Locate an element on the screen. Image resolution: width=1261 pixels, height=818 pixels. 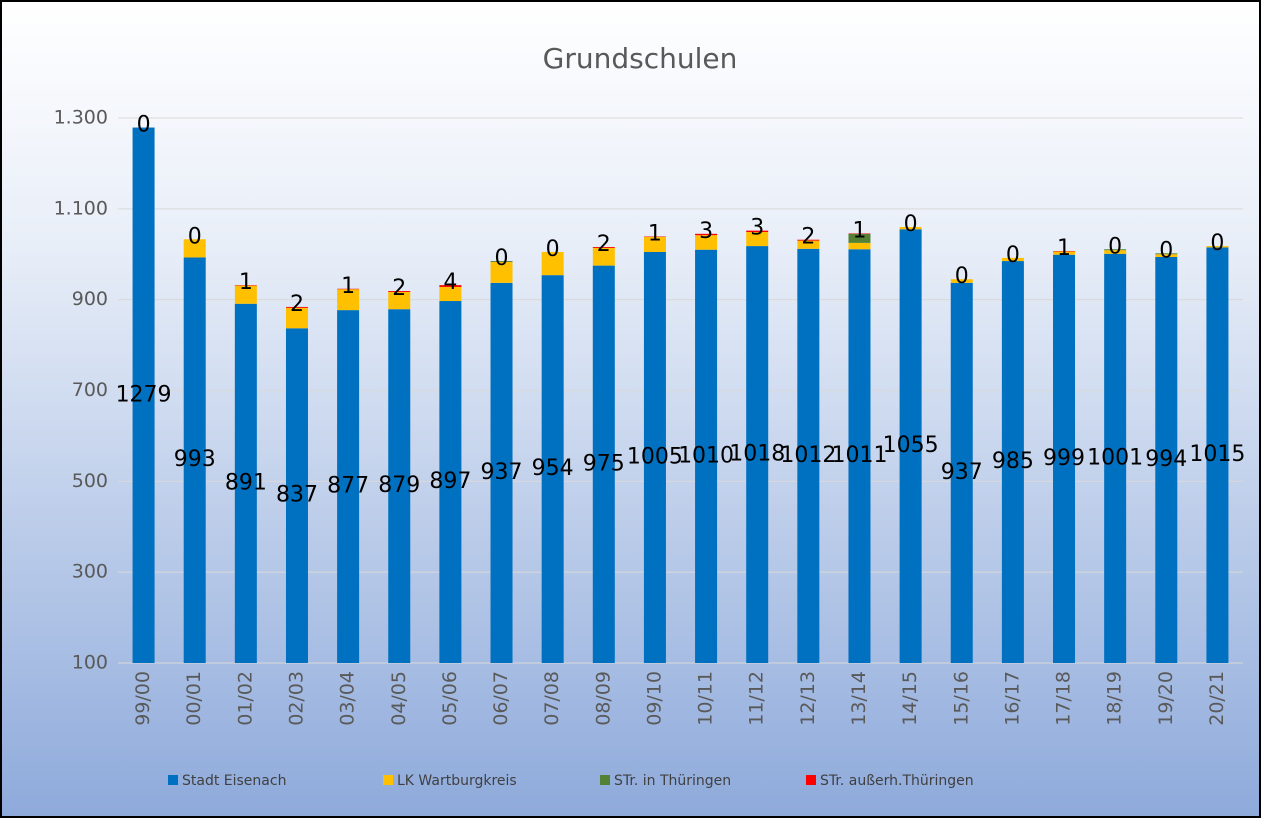
data-label: 1005 is located at coordinates (655, 456).